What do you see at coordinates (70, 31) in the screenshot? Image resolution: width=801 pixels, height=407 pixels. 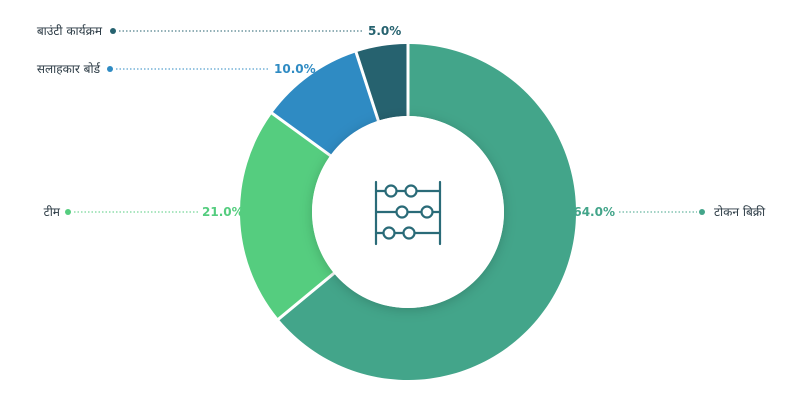 I see `category-label-4: बाउंटी कार्यक्रम` at bounding box center [70, 31].